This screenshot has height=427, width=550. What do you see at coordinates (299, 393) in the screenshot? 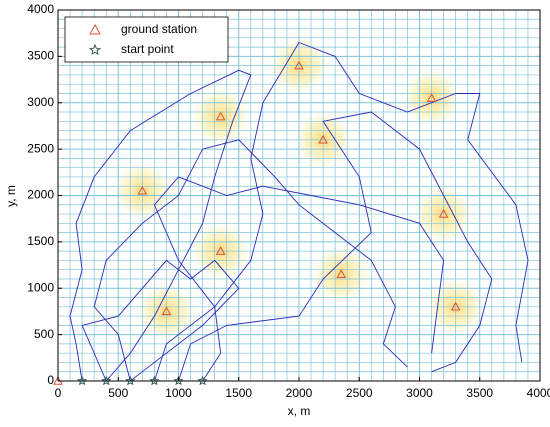
I see `x-tick-label: 2000` at bounding box center [299, 393].